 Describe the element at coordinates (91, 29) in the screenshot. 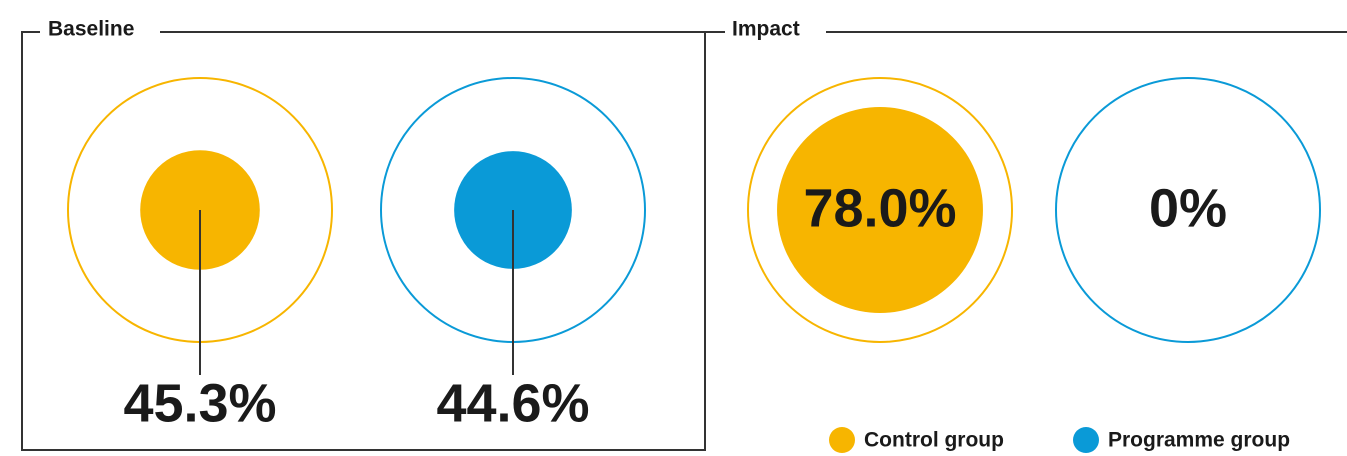

I see `panel-title: Baseline` at that location.